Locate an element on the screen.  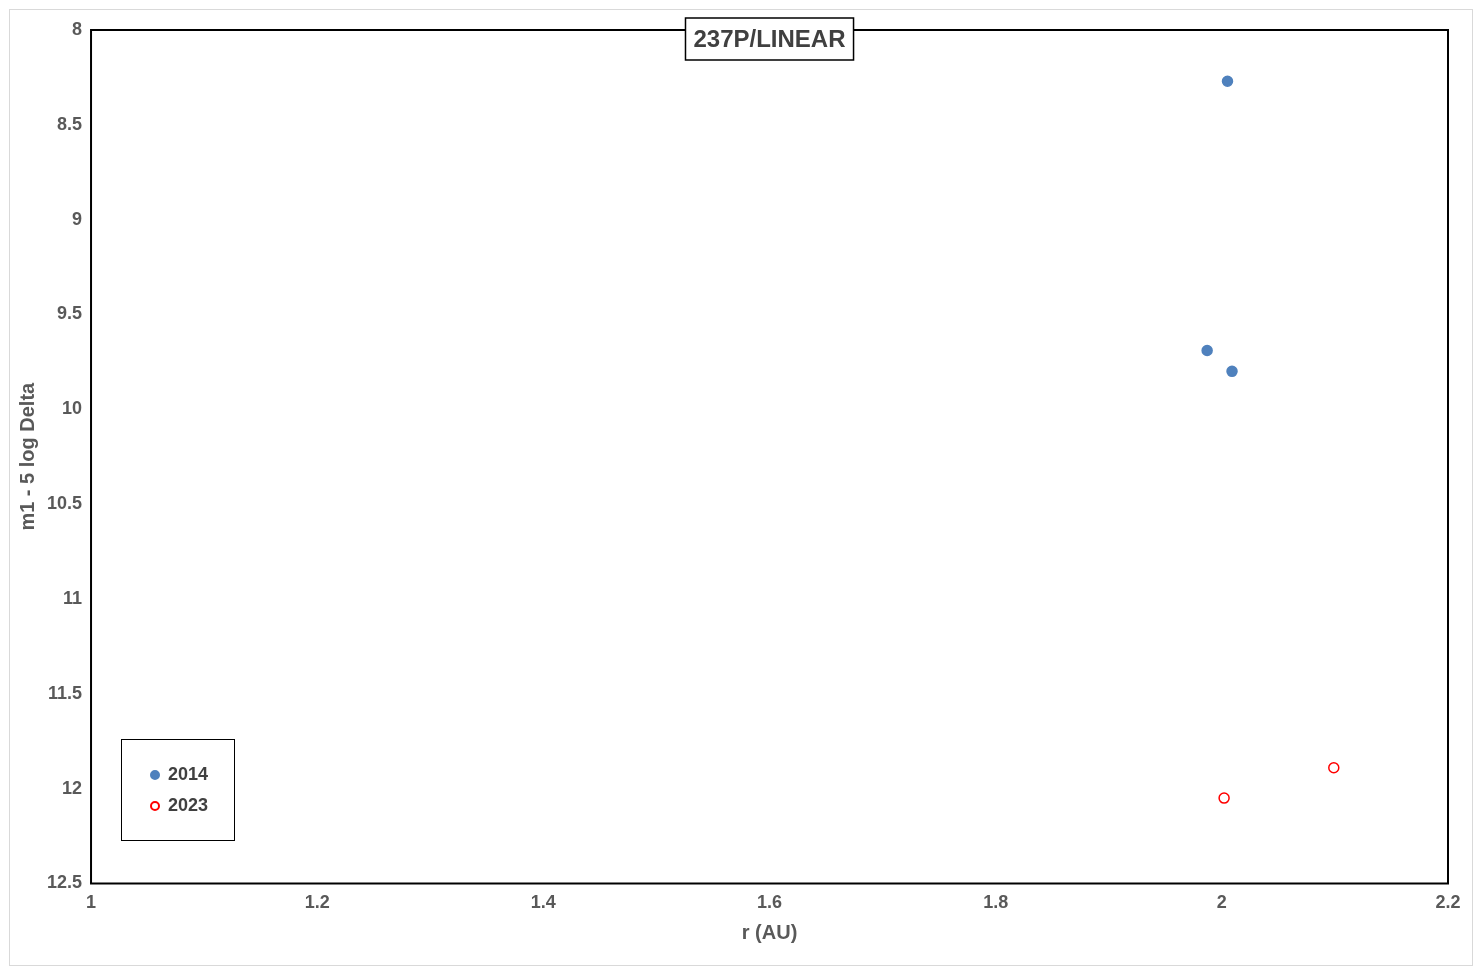
legend-label: 2023 is located at coordinates (188, 806).